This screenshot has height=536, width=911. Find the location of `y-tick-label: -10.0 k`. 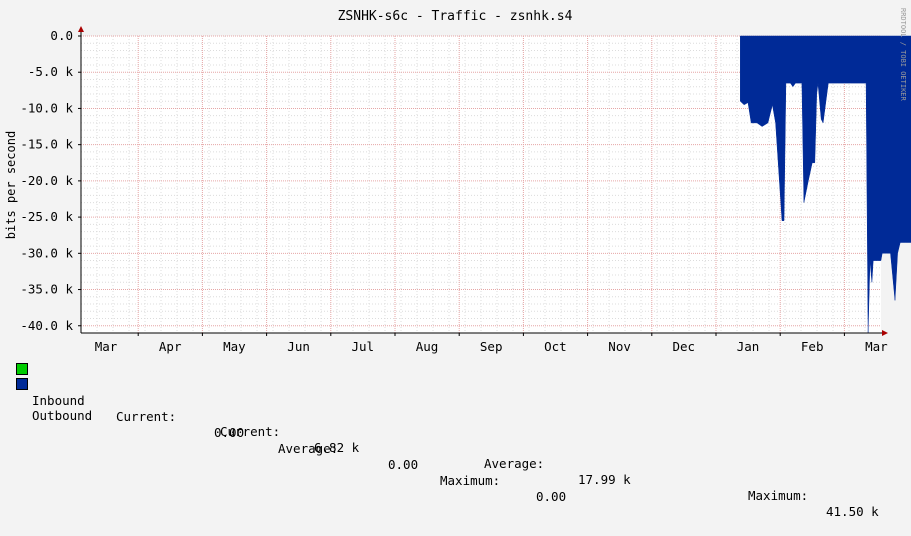

y-tick-label: -10.0 k is located at coordinates (46, 107).